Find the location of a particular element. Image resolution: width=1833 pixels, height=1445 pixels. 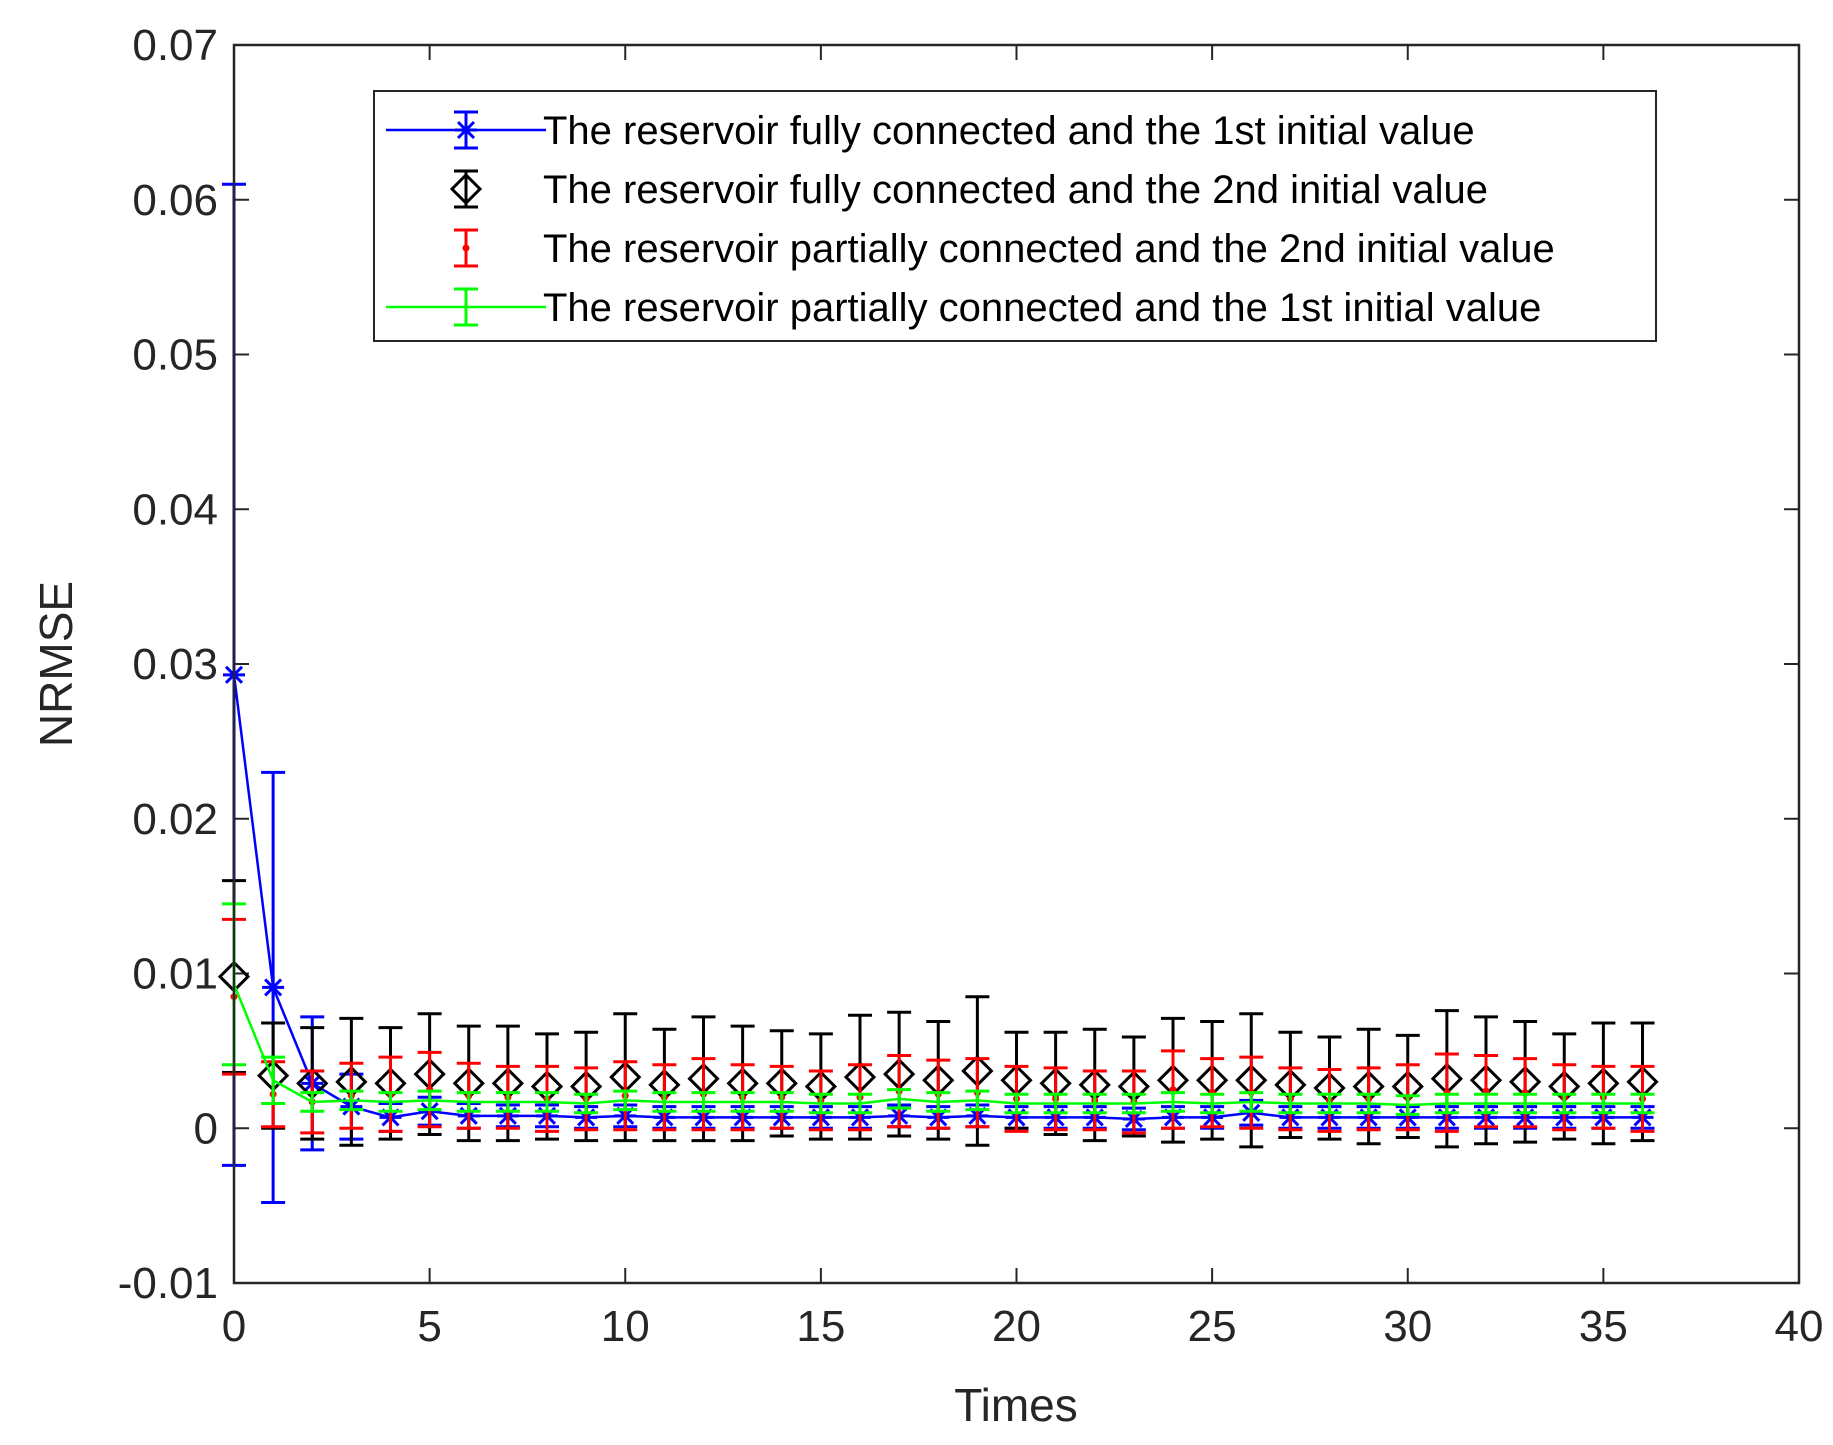

y-tick-label: 0.07 is located at coordinates (175, 45).